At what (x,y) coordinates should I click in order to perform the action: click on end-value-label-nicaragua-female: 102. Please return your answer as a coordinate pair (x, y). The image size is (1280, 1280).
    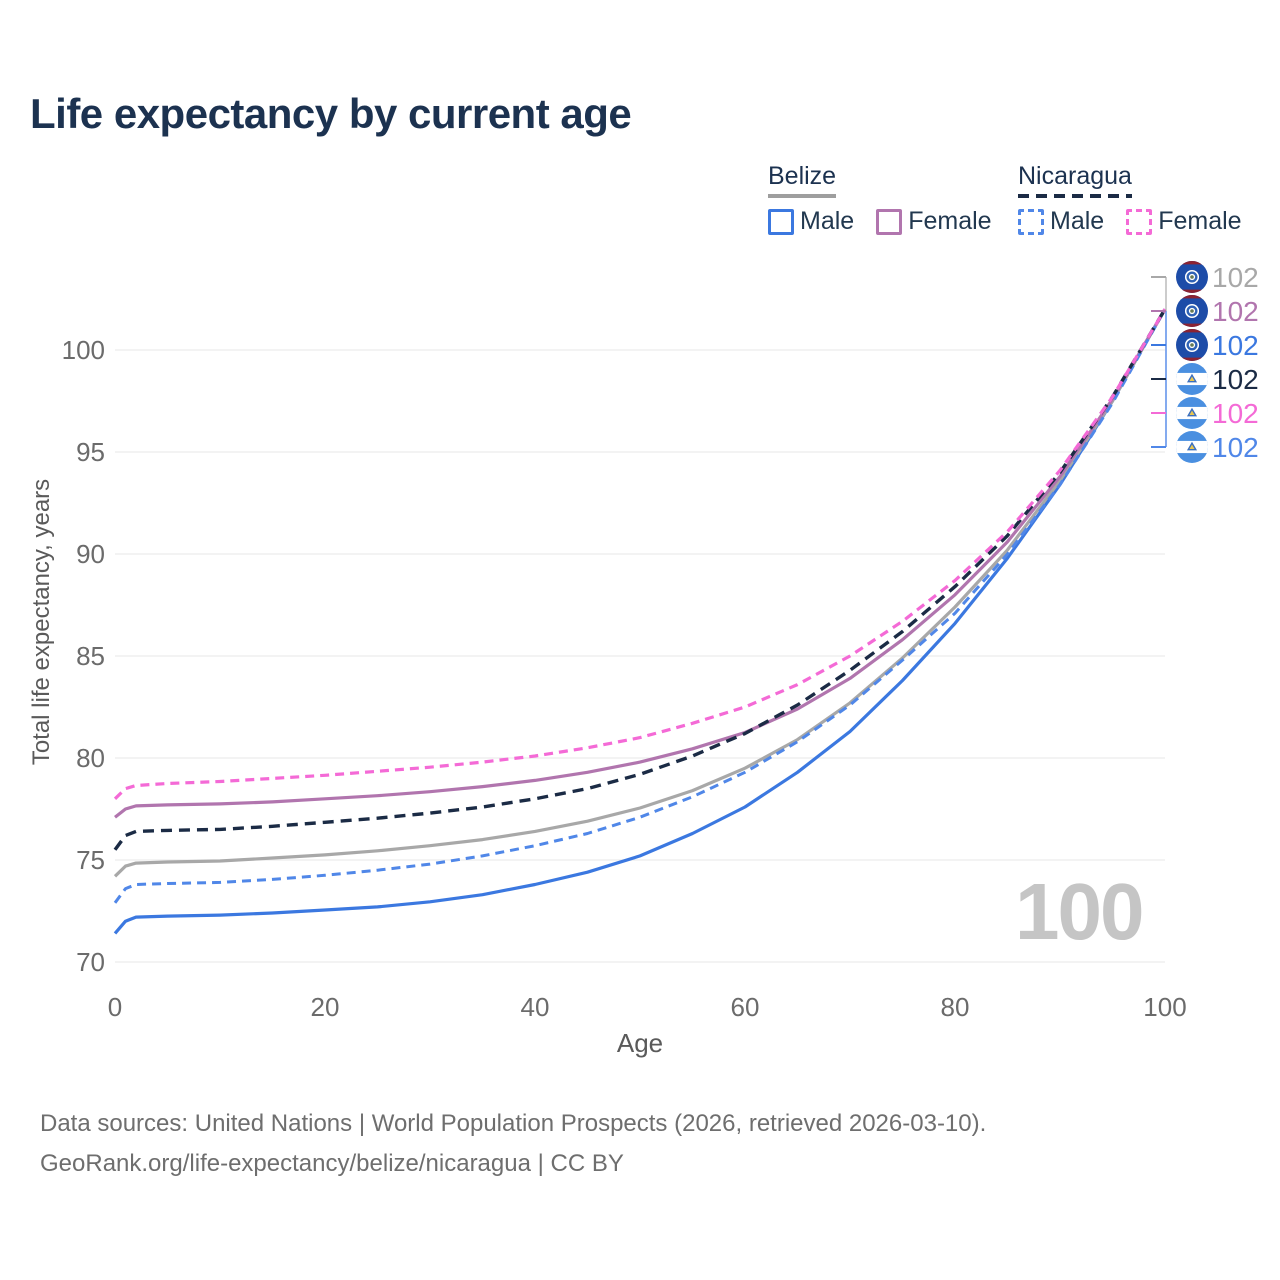
    Looking at the image, I should click on (1235, 413).